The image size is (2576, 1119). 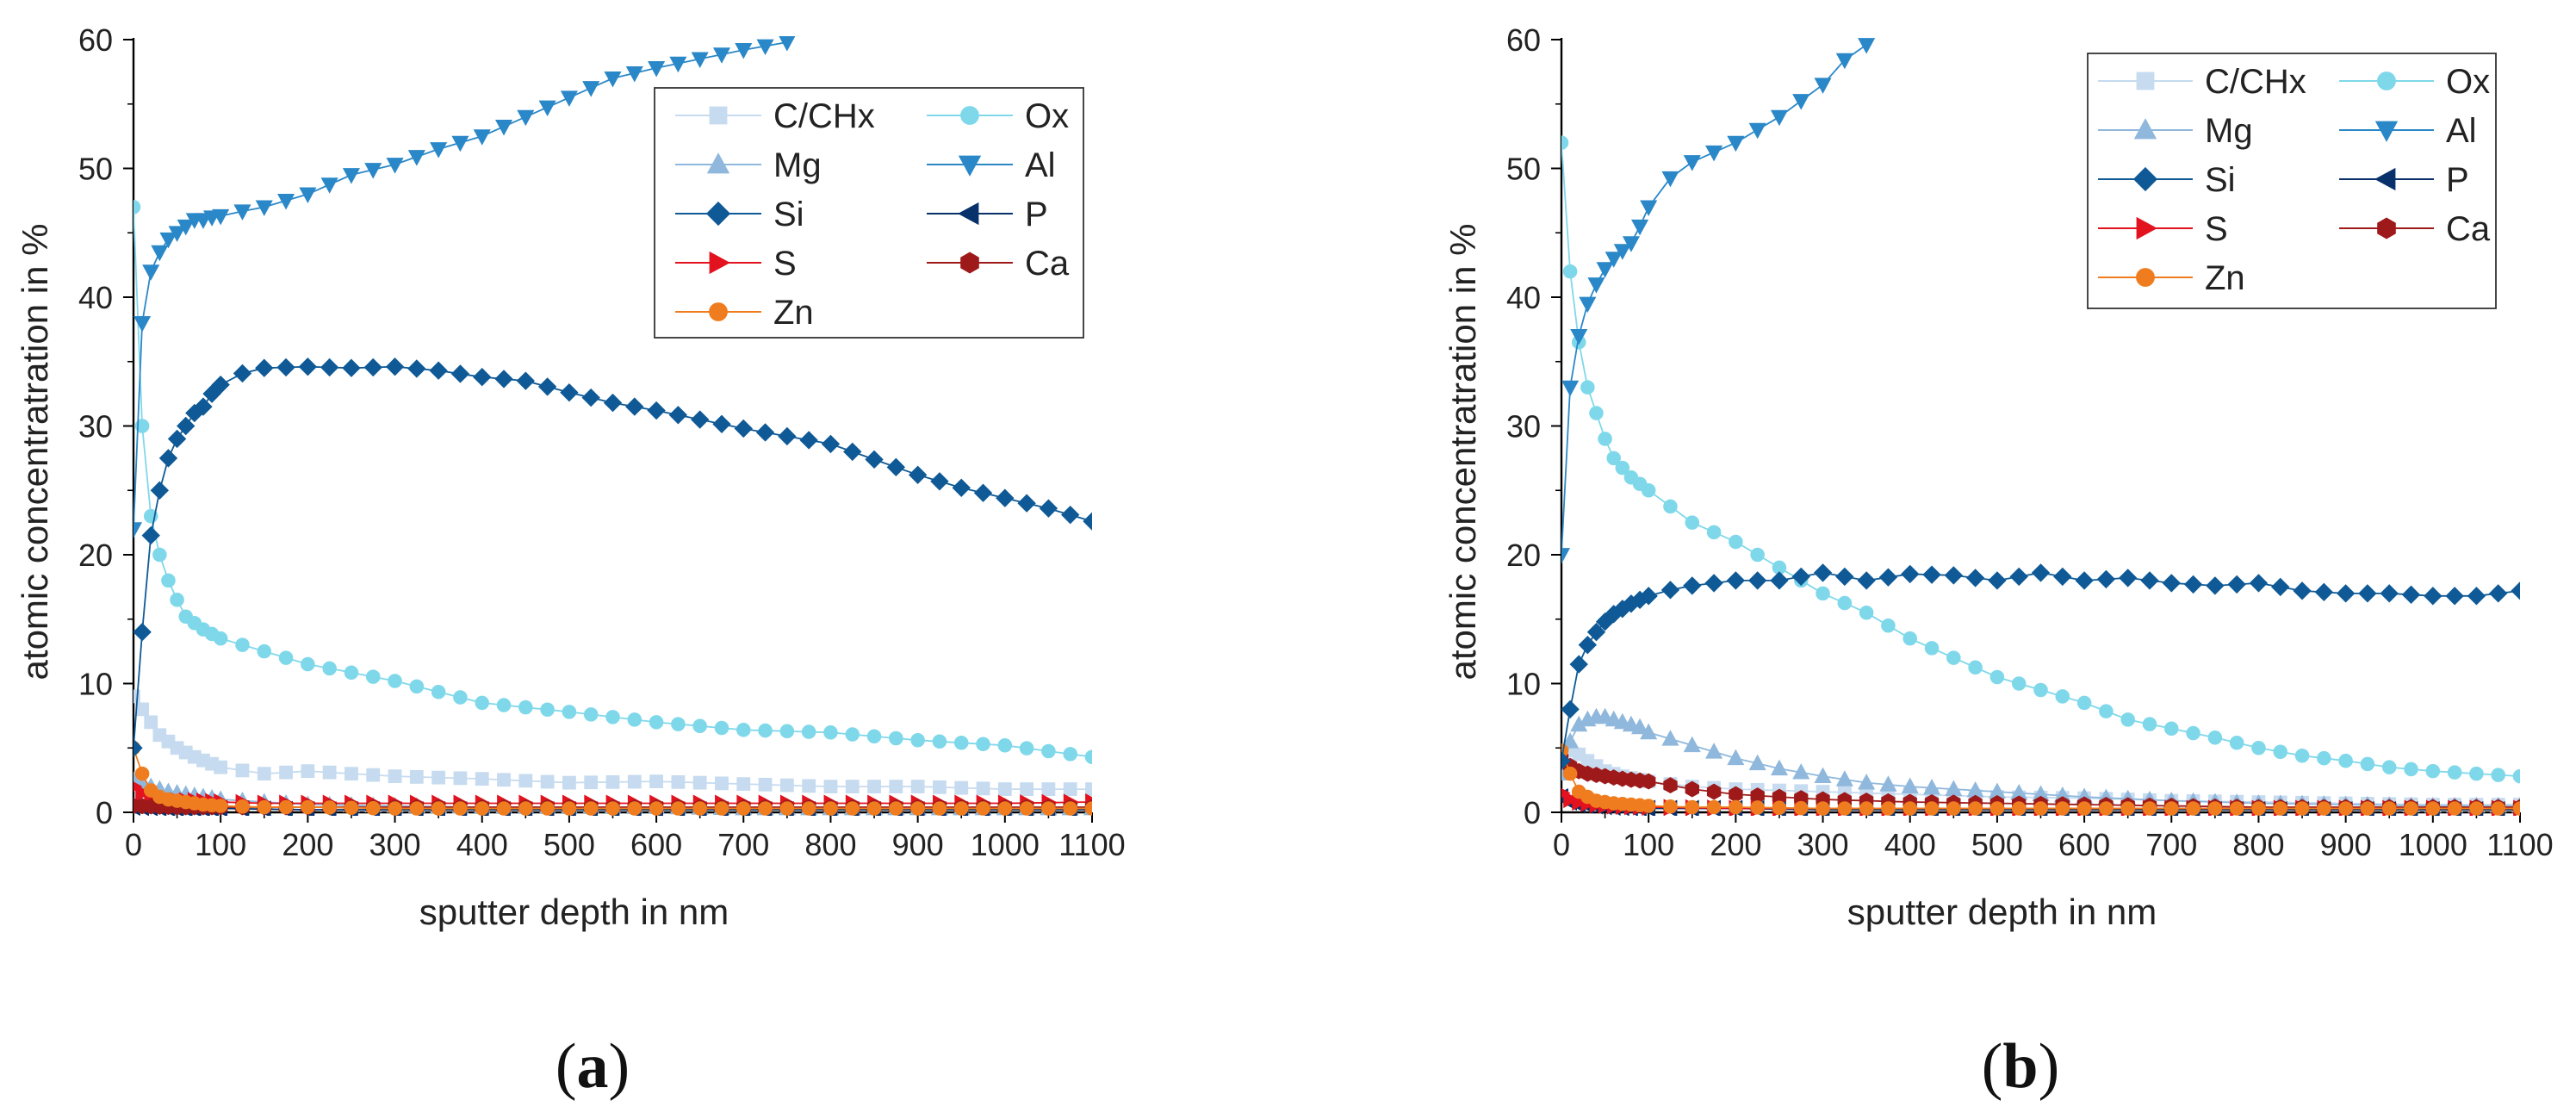 What do you see at coordinates (970, 263) in the screenshot?
I see `legend-marker-ca` at bounding box center [970, 263].